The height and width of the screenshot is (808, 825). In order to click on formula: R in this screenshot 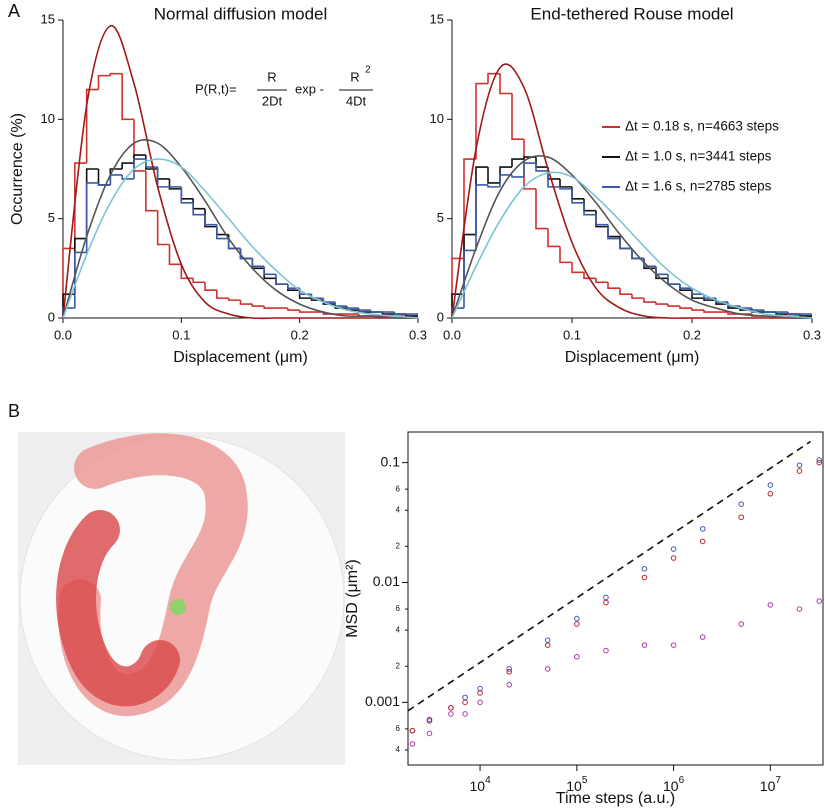, I will do `click(271, 76)`.